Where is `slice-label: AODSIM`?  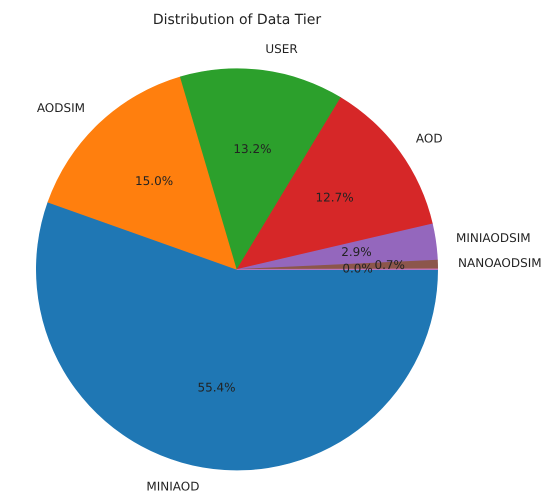 slice-label: AODSIM is located at coordinates (61, 107).